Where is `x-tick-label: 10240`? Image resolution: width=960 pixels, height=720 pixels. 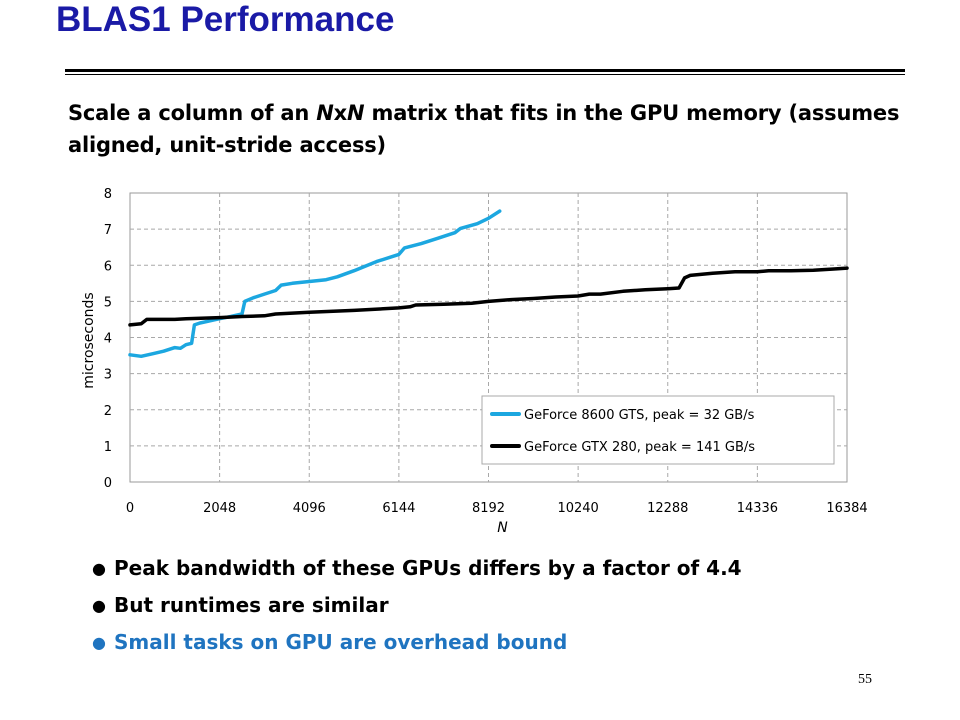
x-tick-label: 10240 is located at coordinates (577, 508).